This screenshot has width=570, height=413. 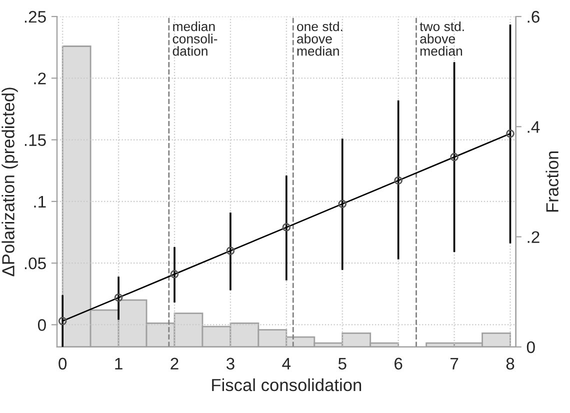 I want to click on x-axis-title: Fiscal consolidation, so click(x=287, y=385).